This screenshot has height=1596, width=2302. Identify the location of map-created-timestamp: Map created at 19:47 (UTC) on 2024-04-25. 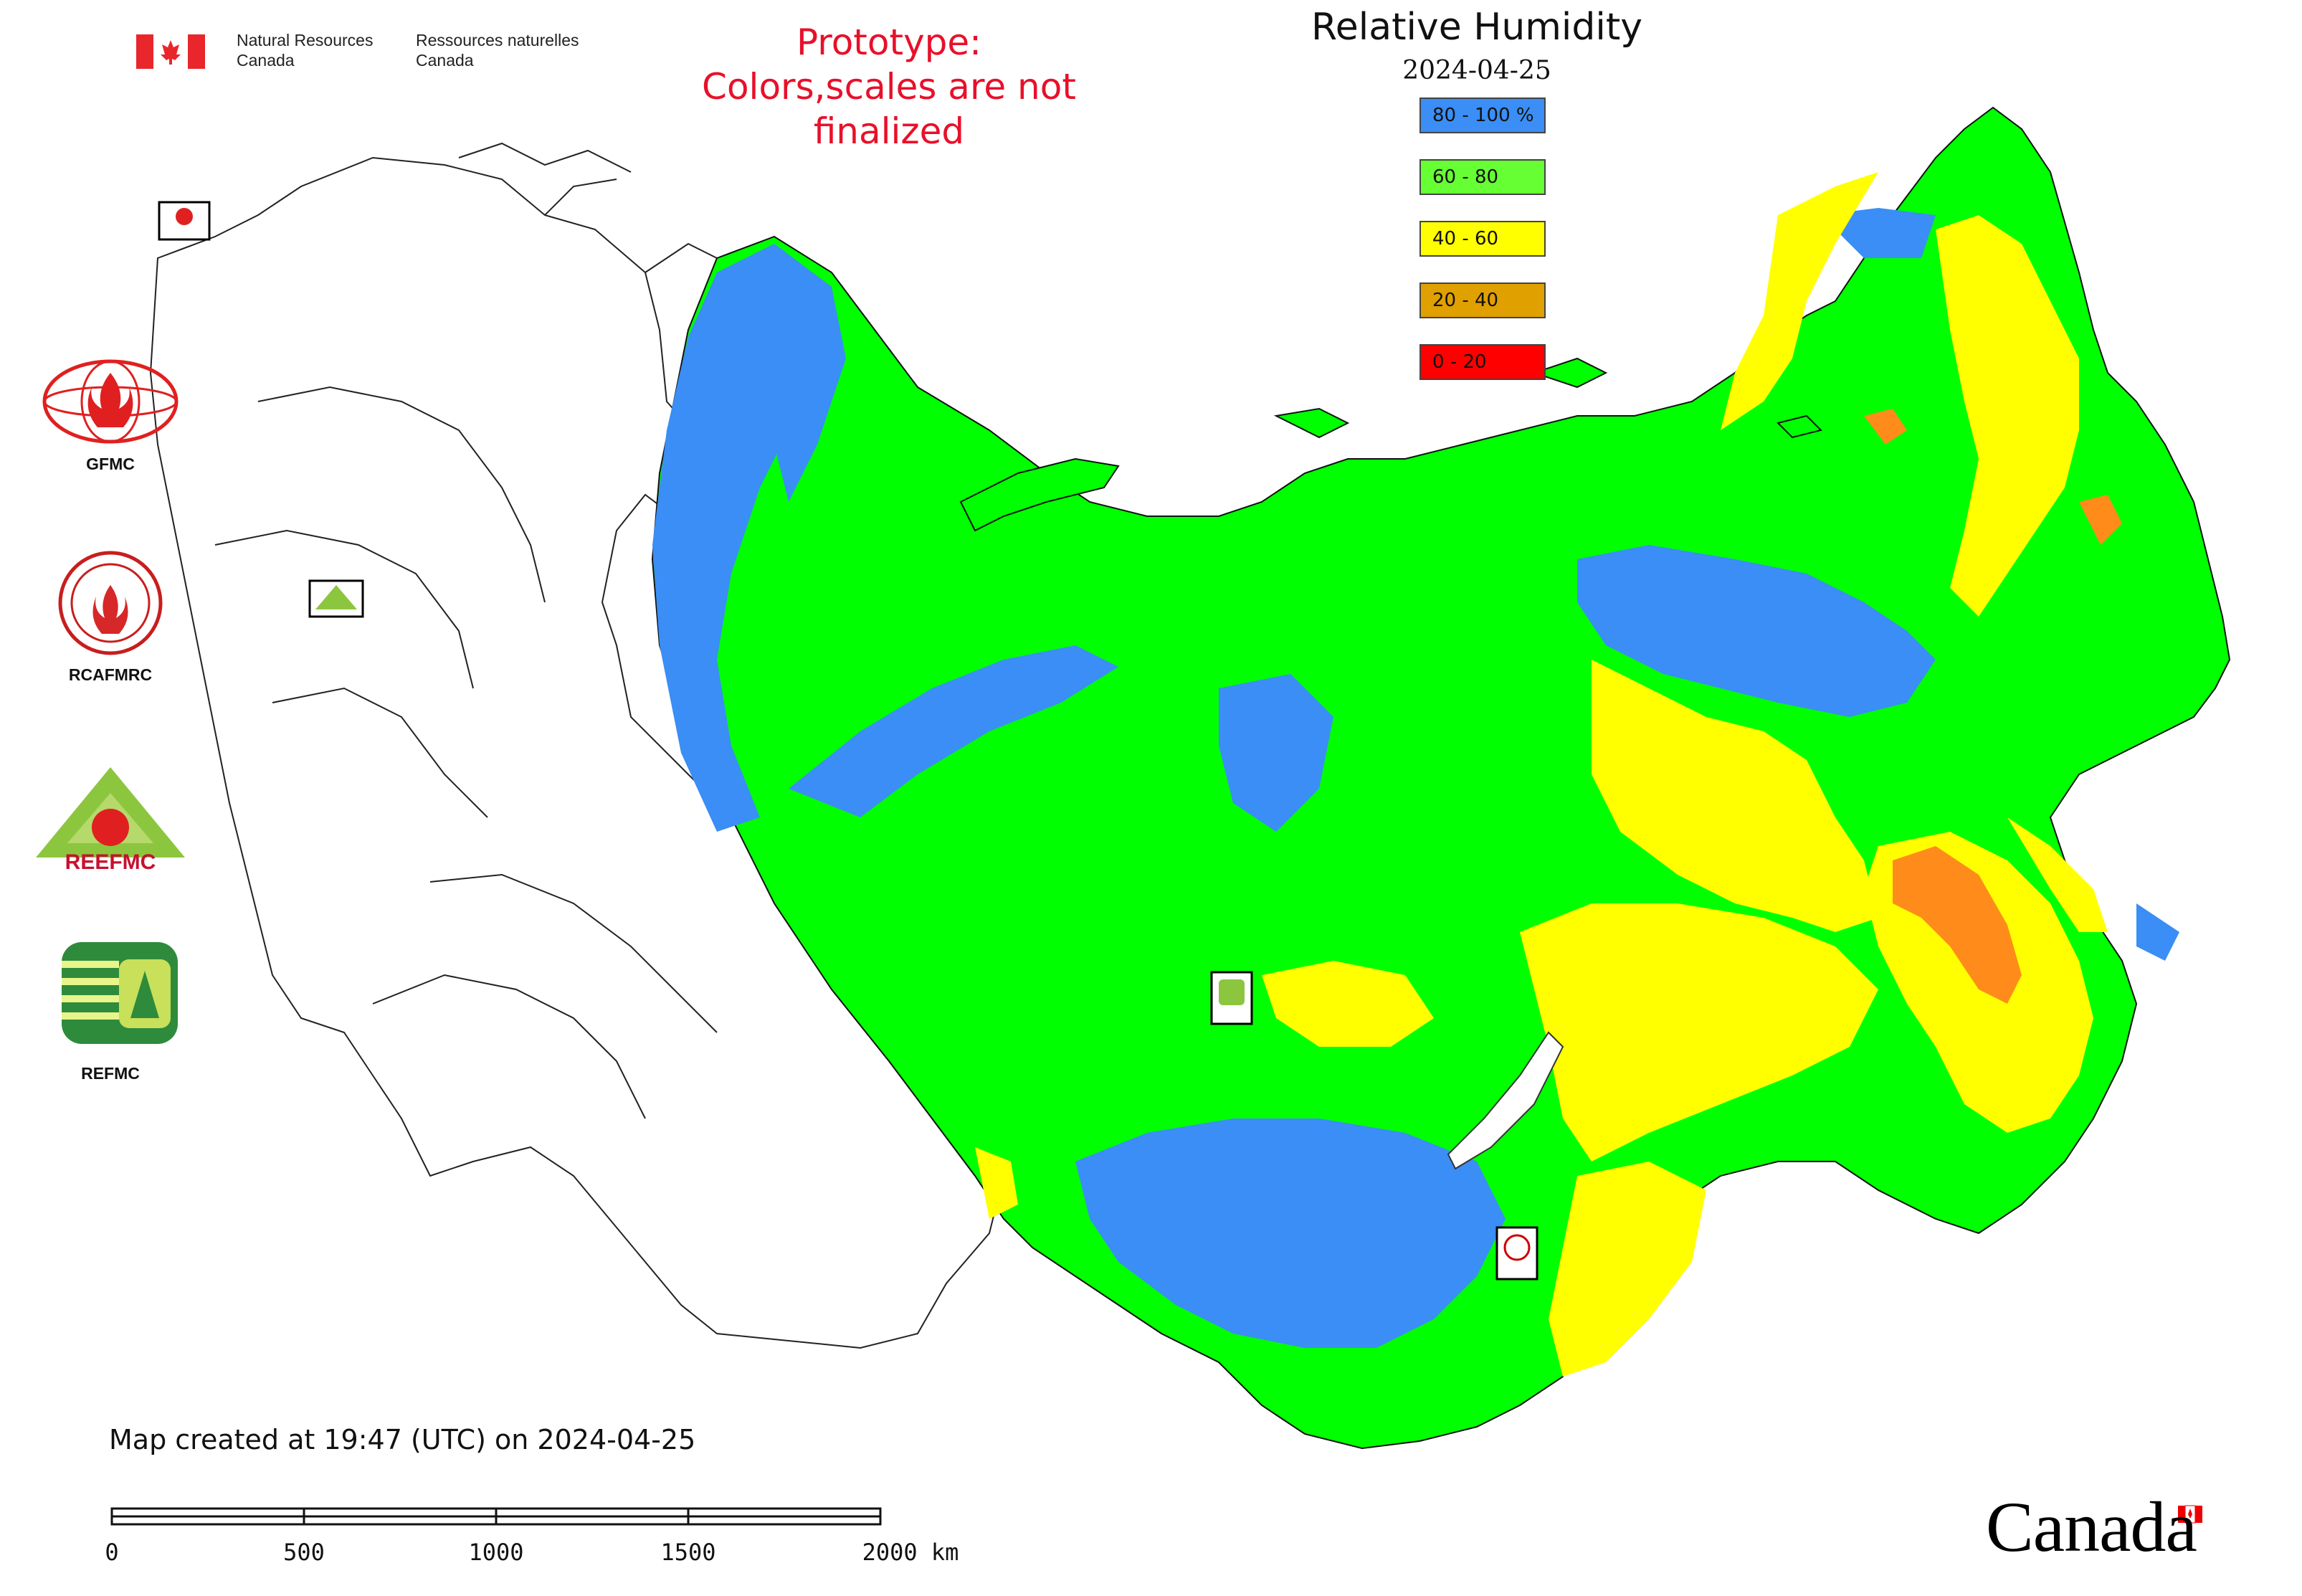
(402, 1439).